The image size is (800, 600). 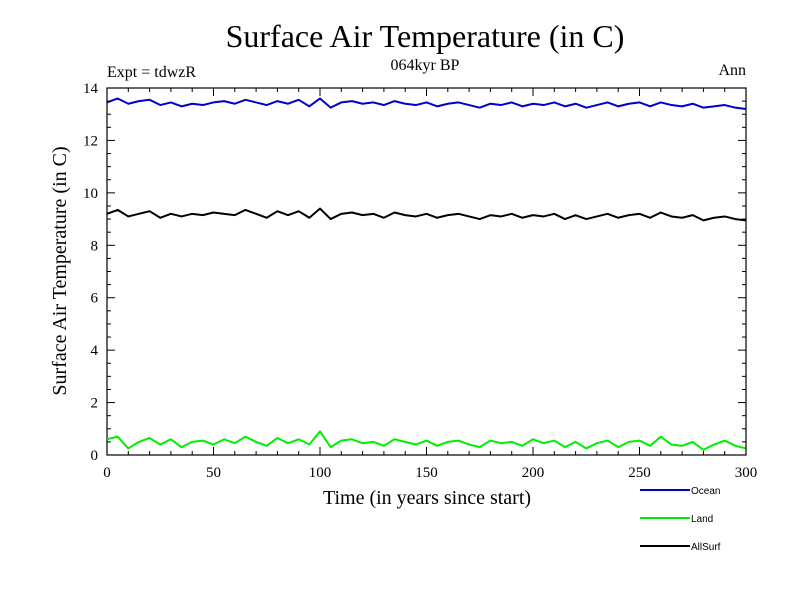 What do you see at coordinates (680, 519) in the screenshot?
I see `legend: Ocean Land AllSurf` at bounding box center [680, 519].